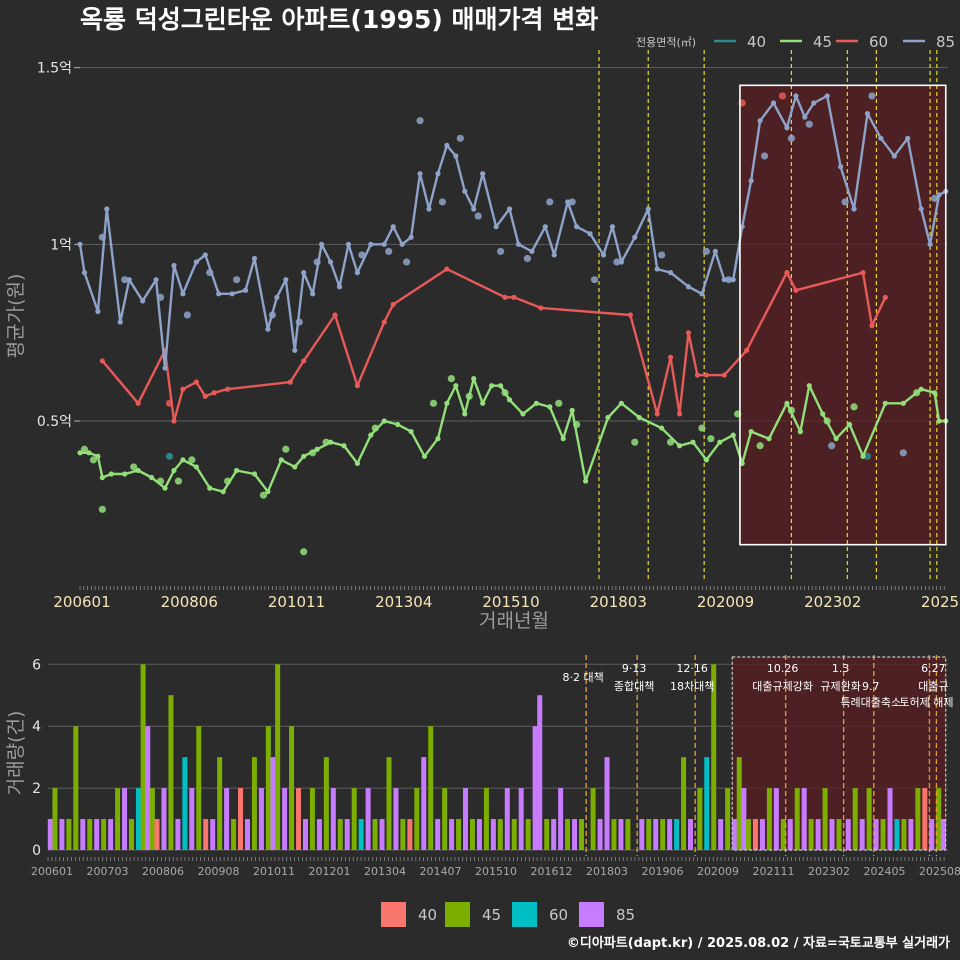  I want to click on price-ytick-label-1: 1억, so click(61, 245).